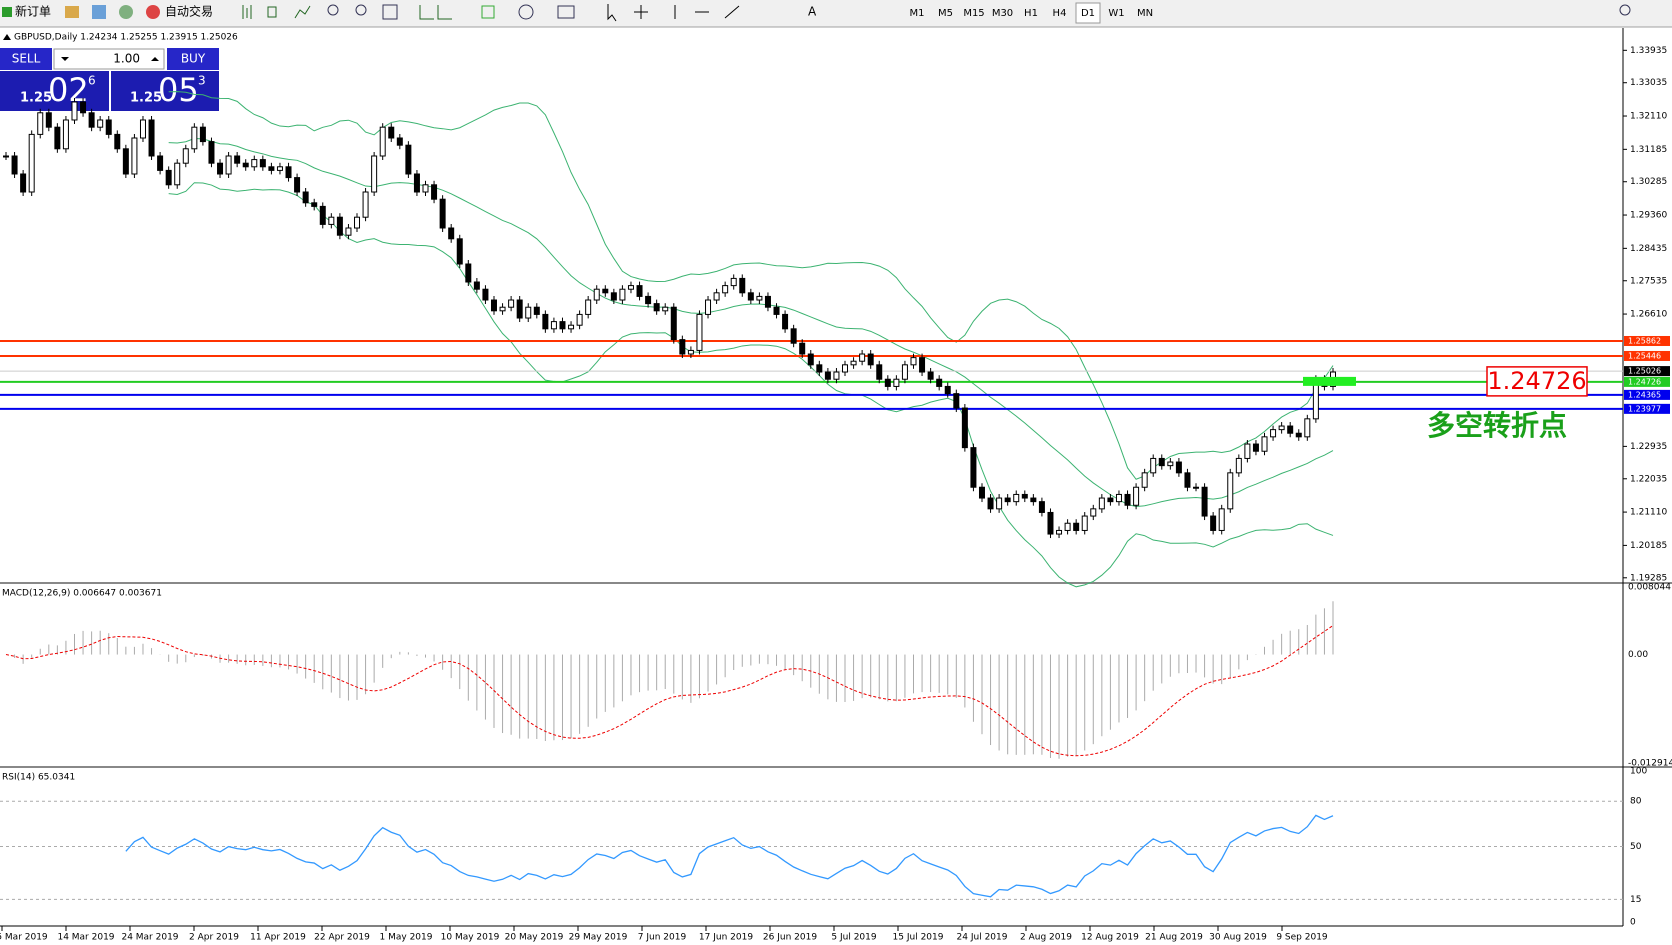 The height and width of the screenshot is (945, 1672). I want to click on ask-box, so click(165, 91).